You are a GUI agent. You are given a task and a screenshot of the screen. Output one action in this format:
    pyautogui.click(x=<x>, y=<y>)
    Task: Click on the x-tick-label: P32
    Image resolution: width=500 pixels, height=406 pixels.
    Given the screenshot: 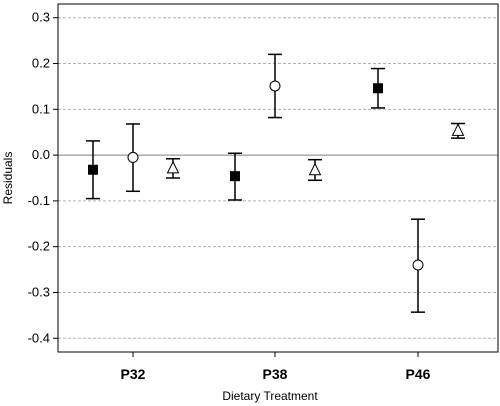 What is the action you would take?
    pyautogui.click(x=133, y=374)
    